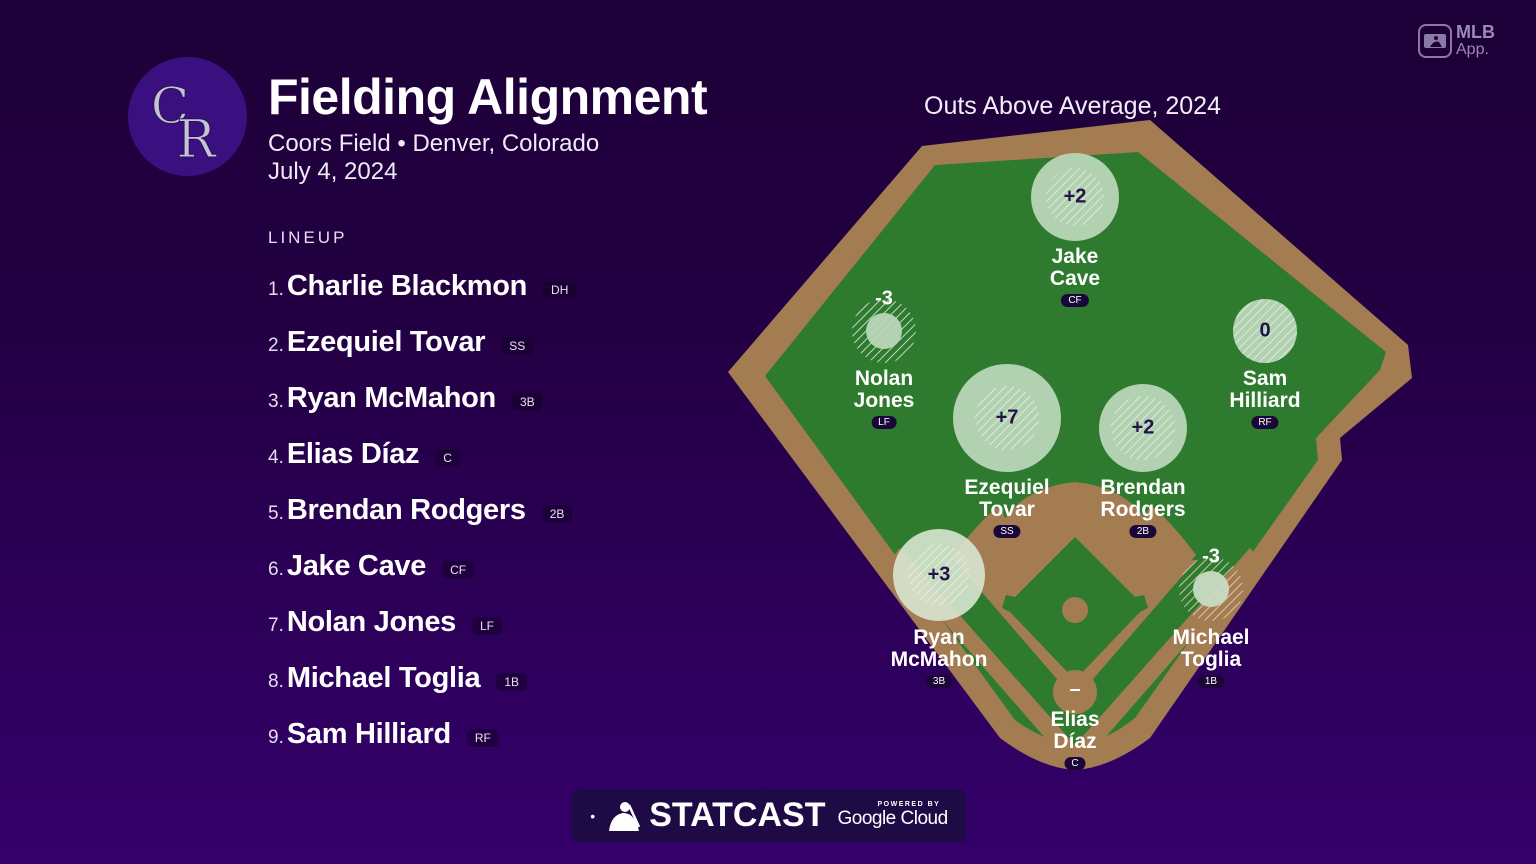 Image resolution: width=1536 pixels, height=864 pixels. I want to click on player-last-name: Díaz, so click(1075, 741).